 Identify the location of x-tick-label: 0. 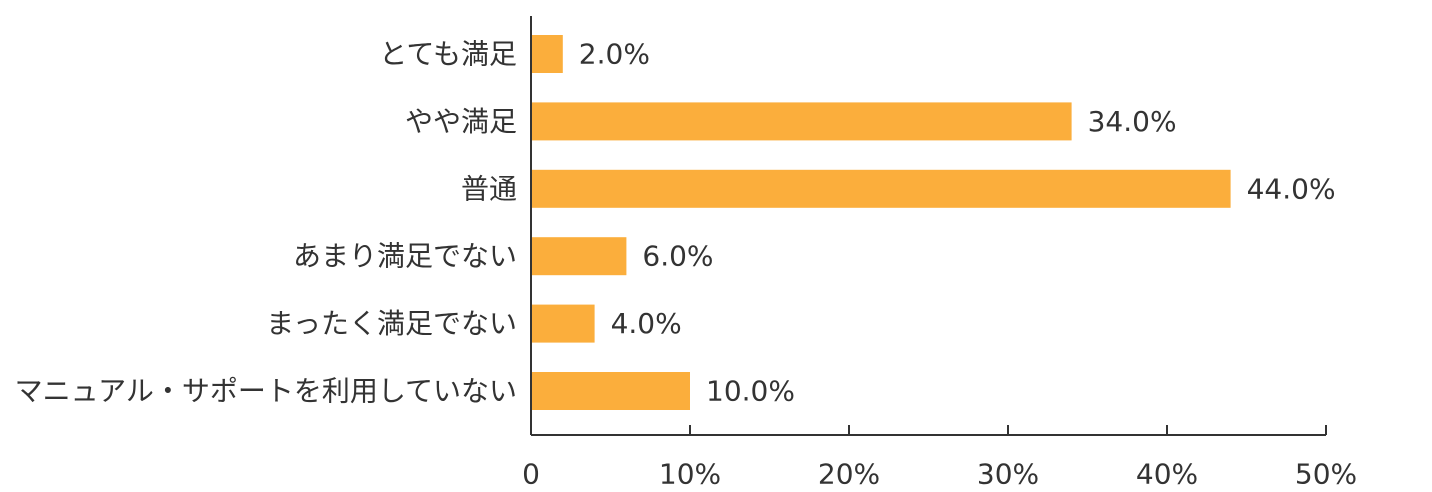
(531, 474).